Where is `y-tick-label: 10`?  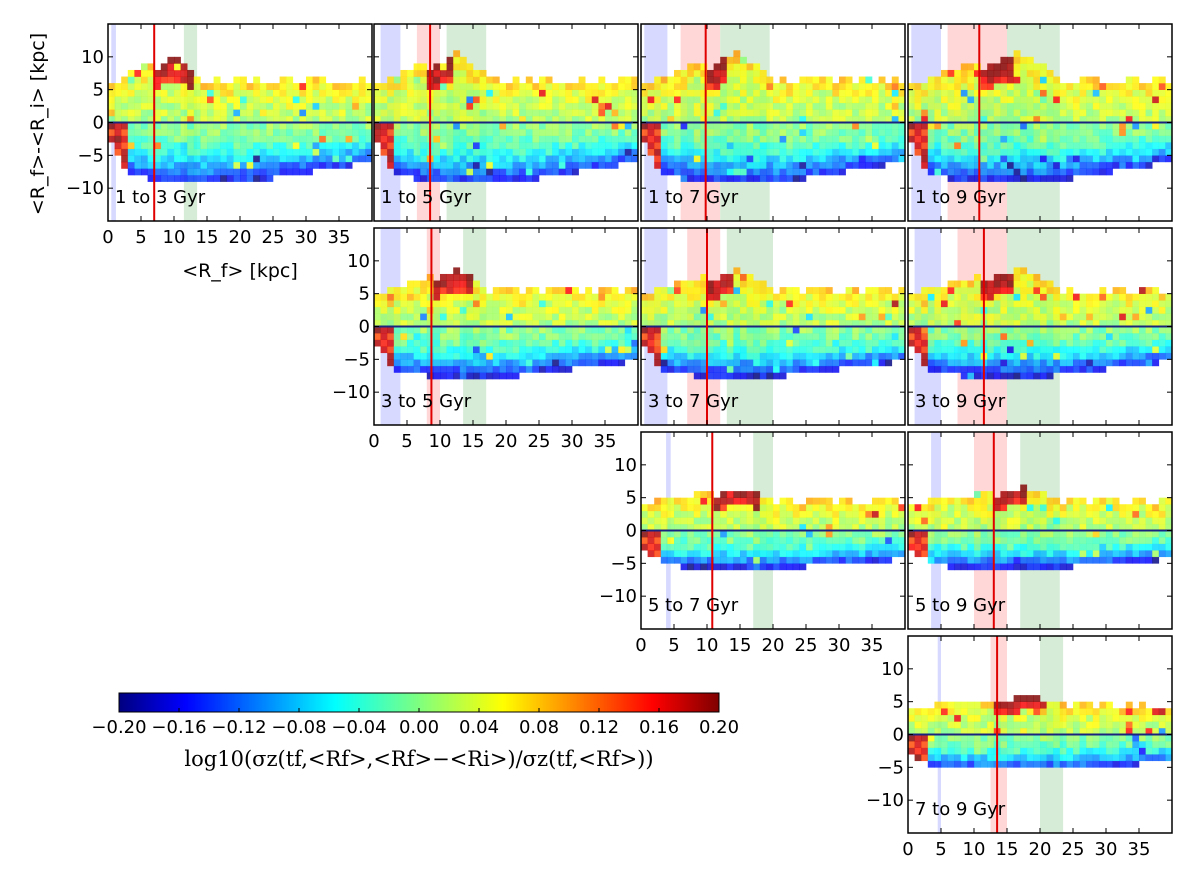
y-tick-label: 10 is located at coordinates (358, 261).